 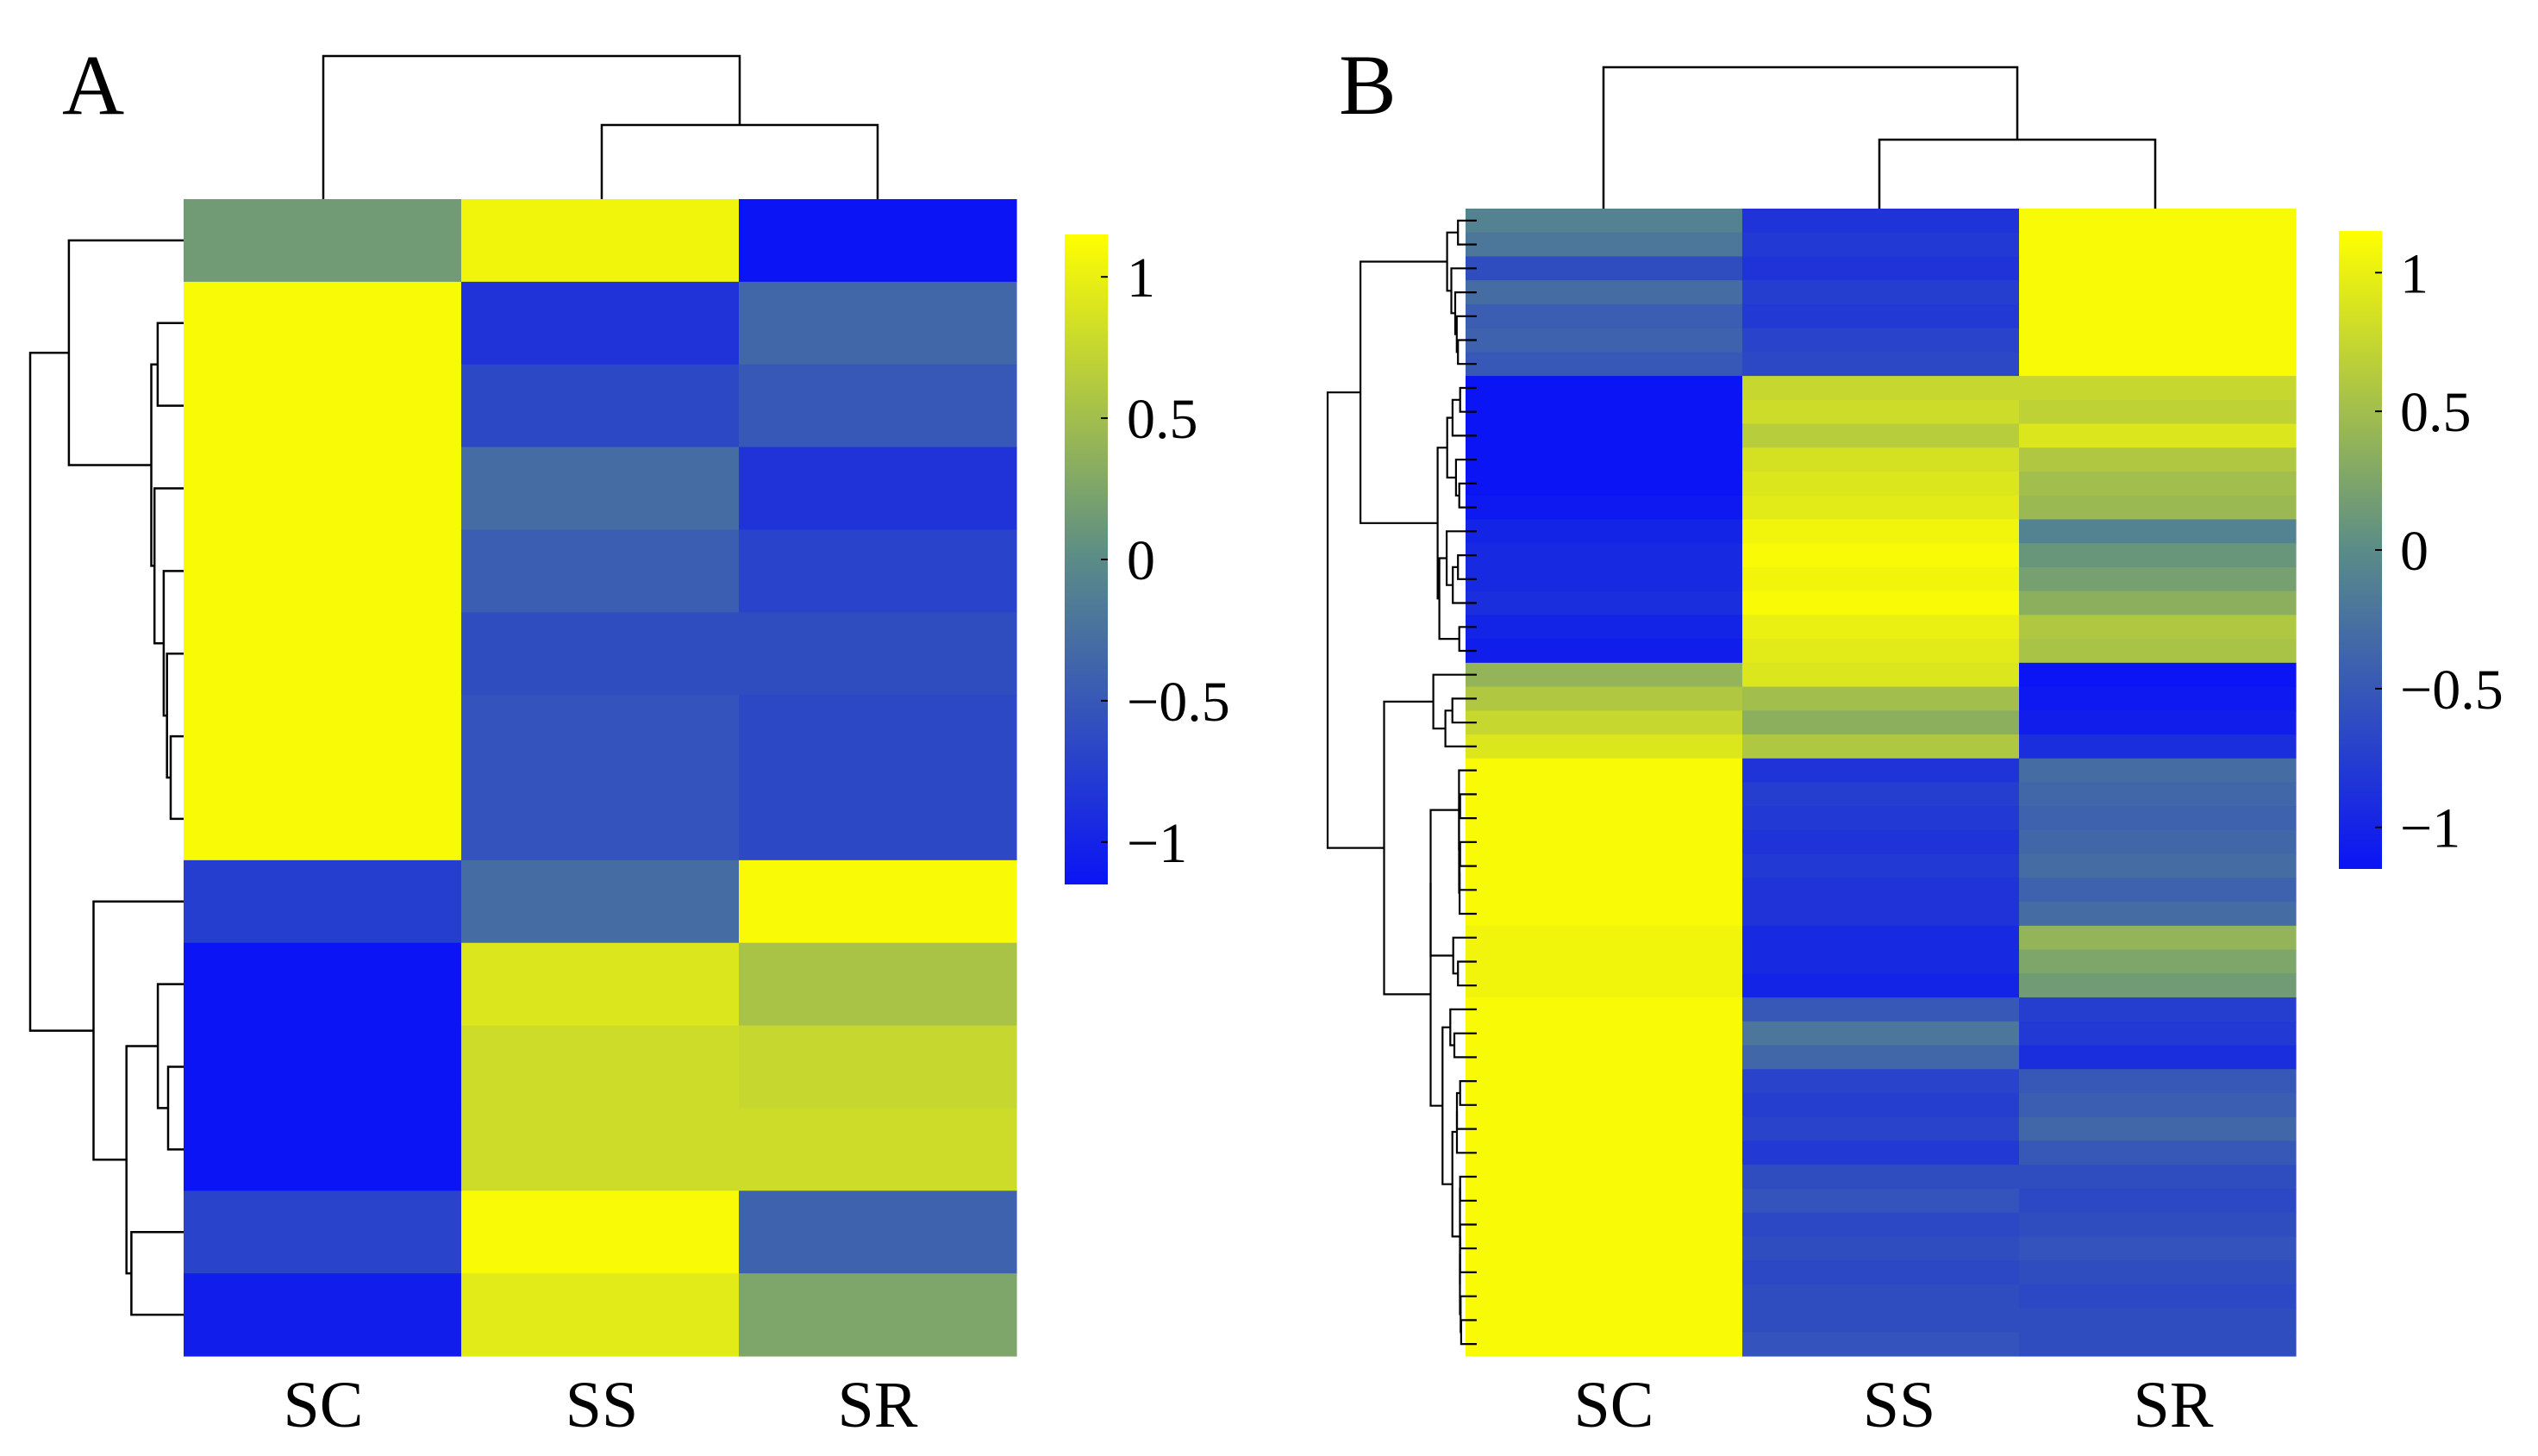 What do you see at coordinates (1894, 1405) in the screenshot?
I see `panel-b-column-labels: SC SS SR` at bounding box center [1894, 1405].